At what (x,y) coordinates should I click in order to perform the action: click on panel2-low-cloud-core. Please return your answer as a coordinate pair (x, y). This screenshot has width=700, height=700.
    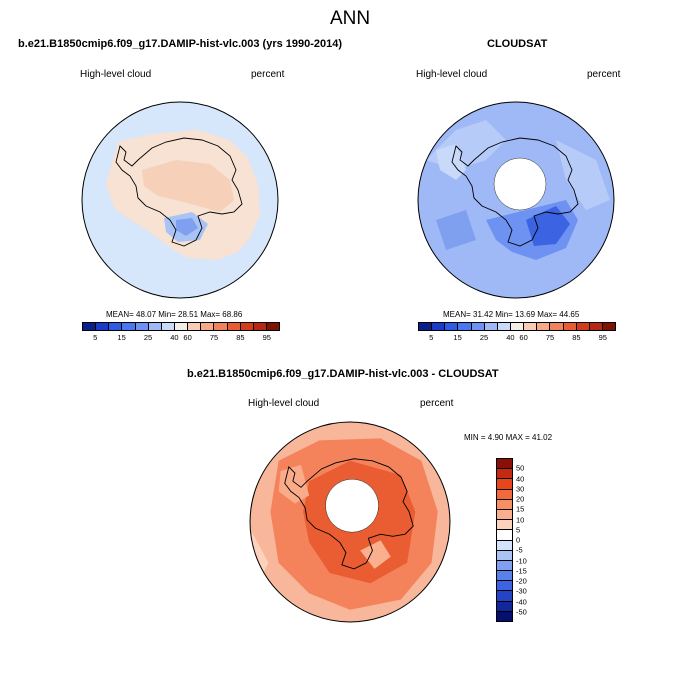
    Looking at the image, I should click on (548, 226).